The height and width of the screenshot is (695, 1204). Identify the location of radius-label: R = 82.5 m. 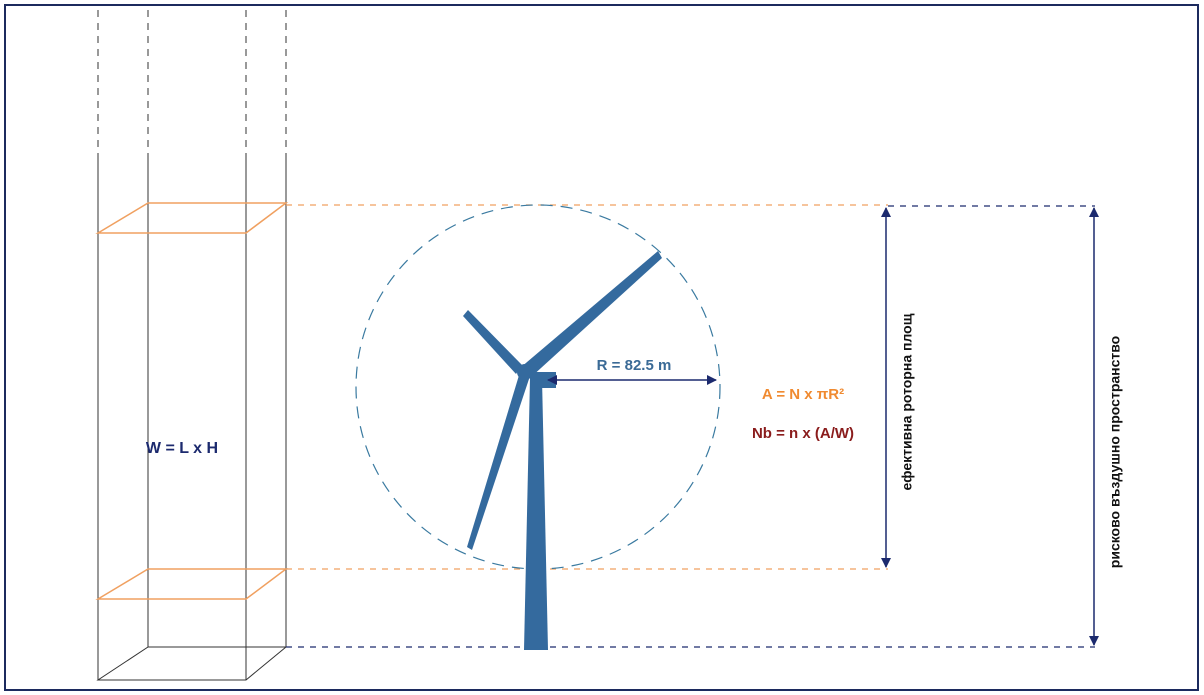
(634, 365).